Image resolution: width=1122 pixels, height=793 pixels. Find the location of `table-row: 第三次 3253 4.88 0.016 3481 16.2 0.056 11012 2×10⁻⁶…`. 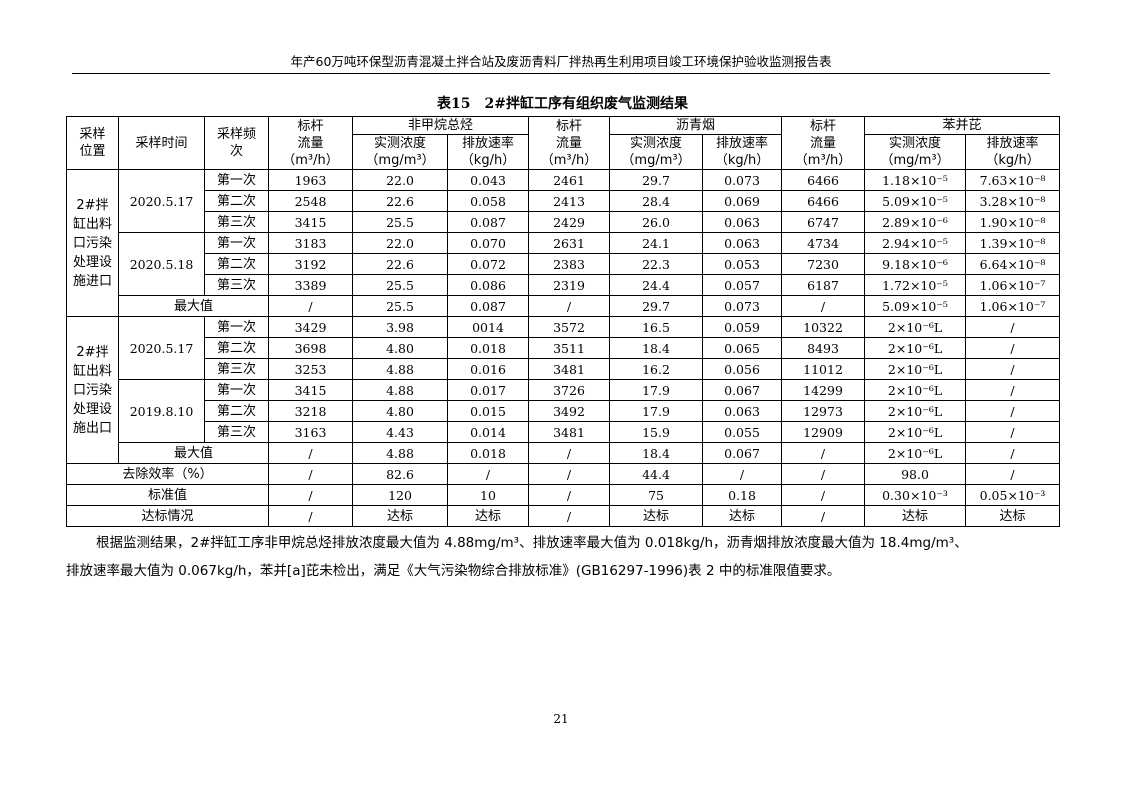

table-row: 第三次 3253 4.88 0.016 3481 16.2 0.056 11012 2×10⁻⁶… is located at coordinates (564, 369).